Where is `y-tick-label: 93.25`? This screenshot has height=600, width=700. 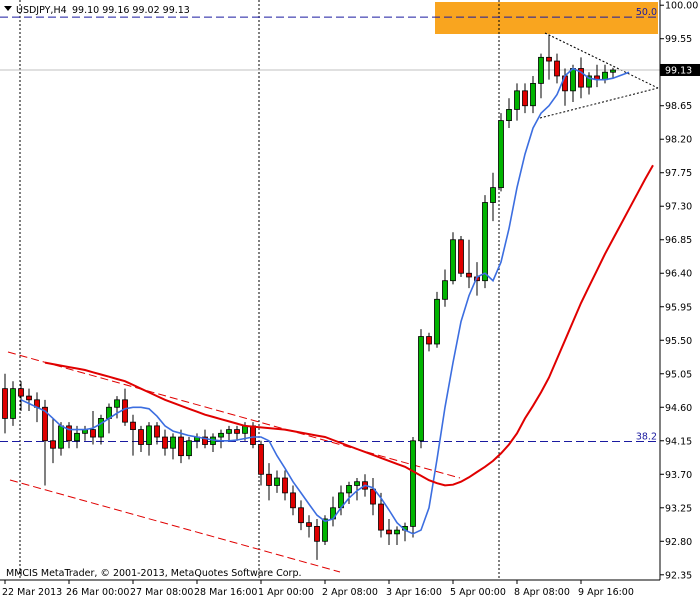
y-tick-label: 93.25 is located at coordinates (678, 508).